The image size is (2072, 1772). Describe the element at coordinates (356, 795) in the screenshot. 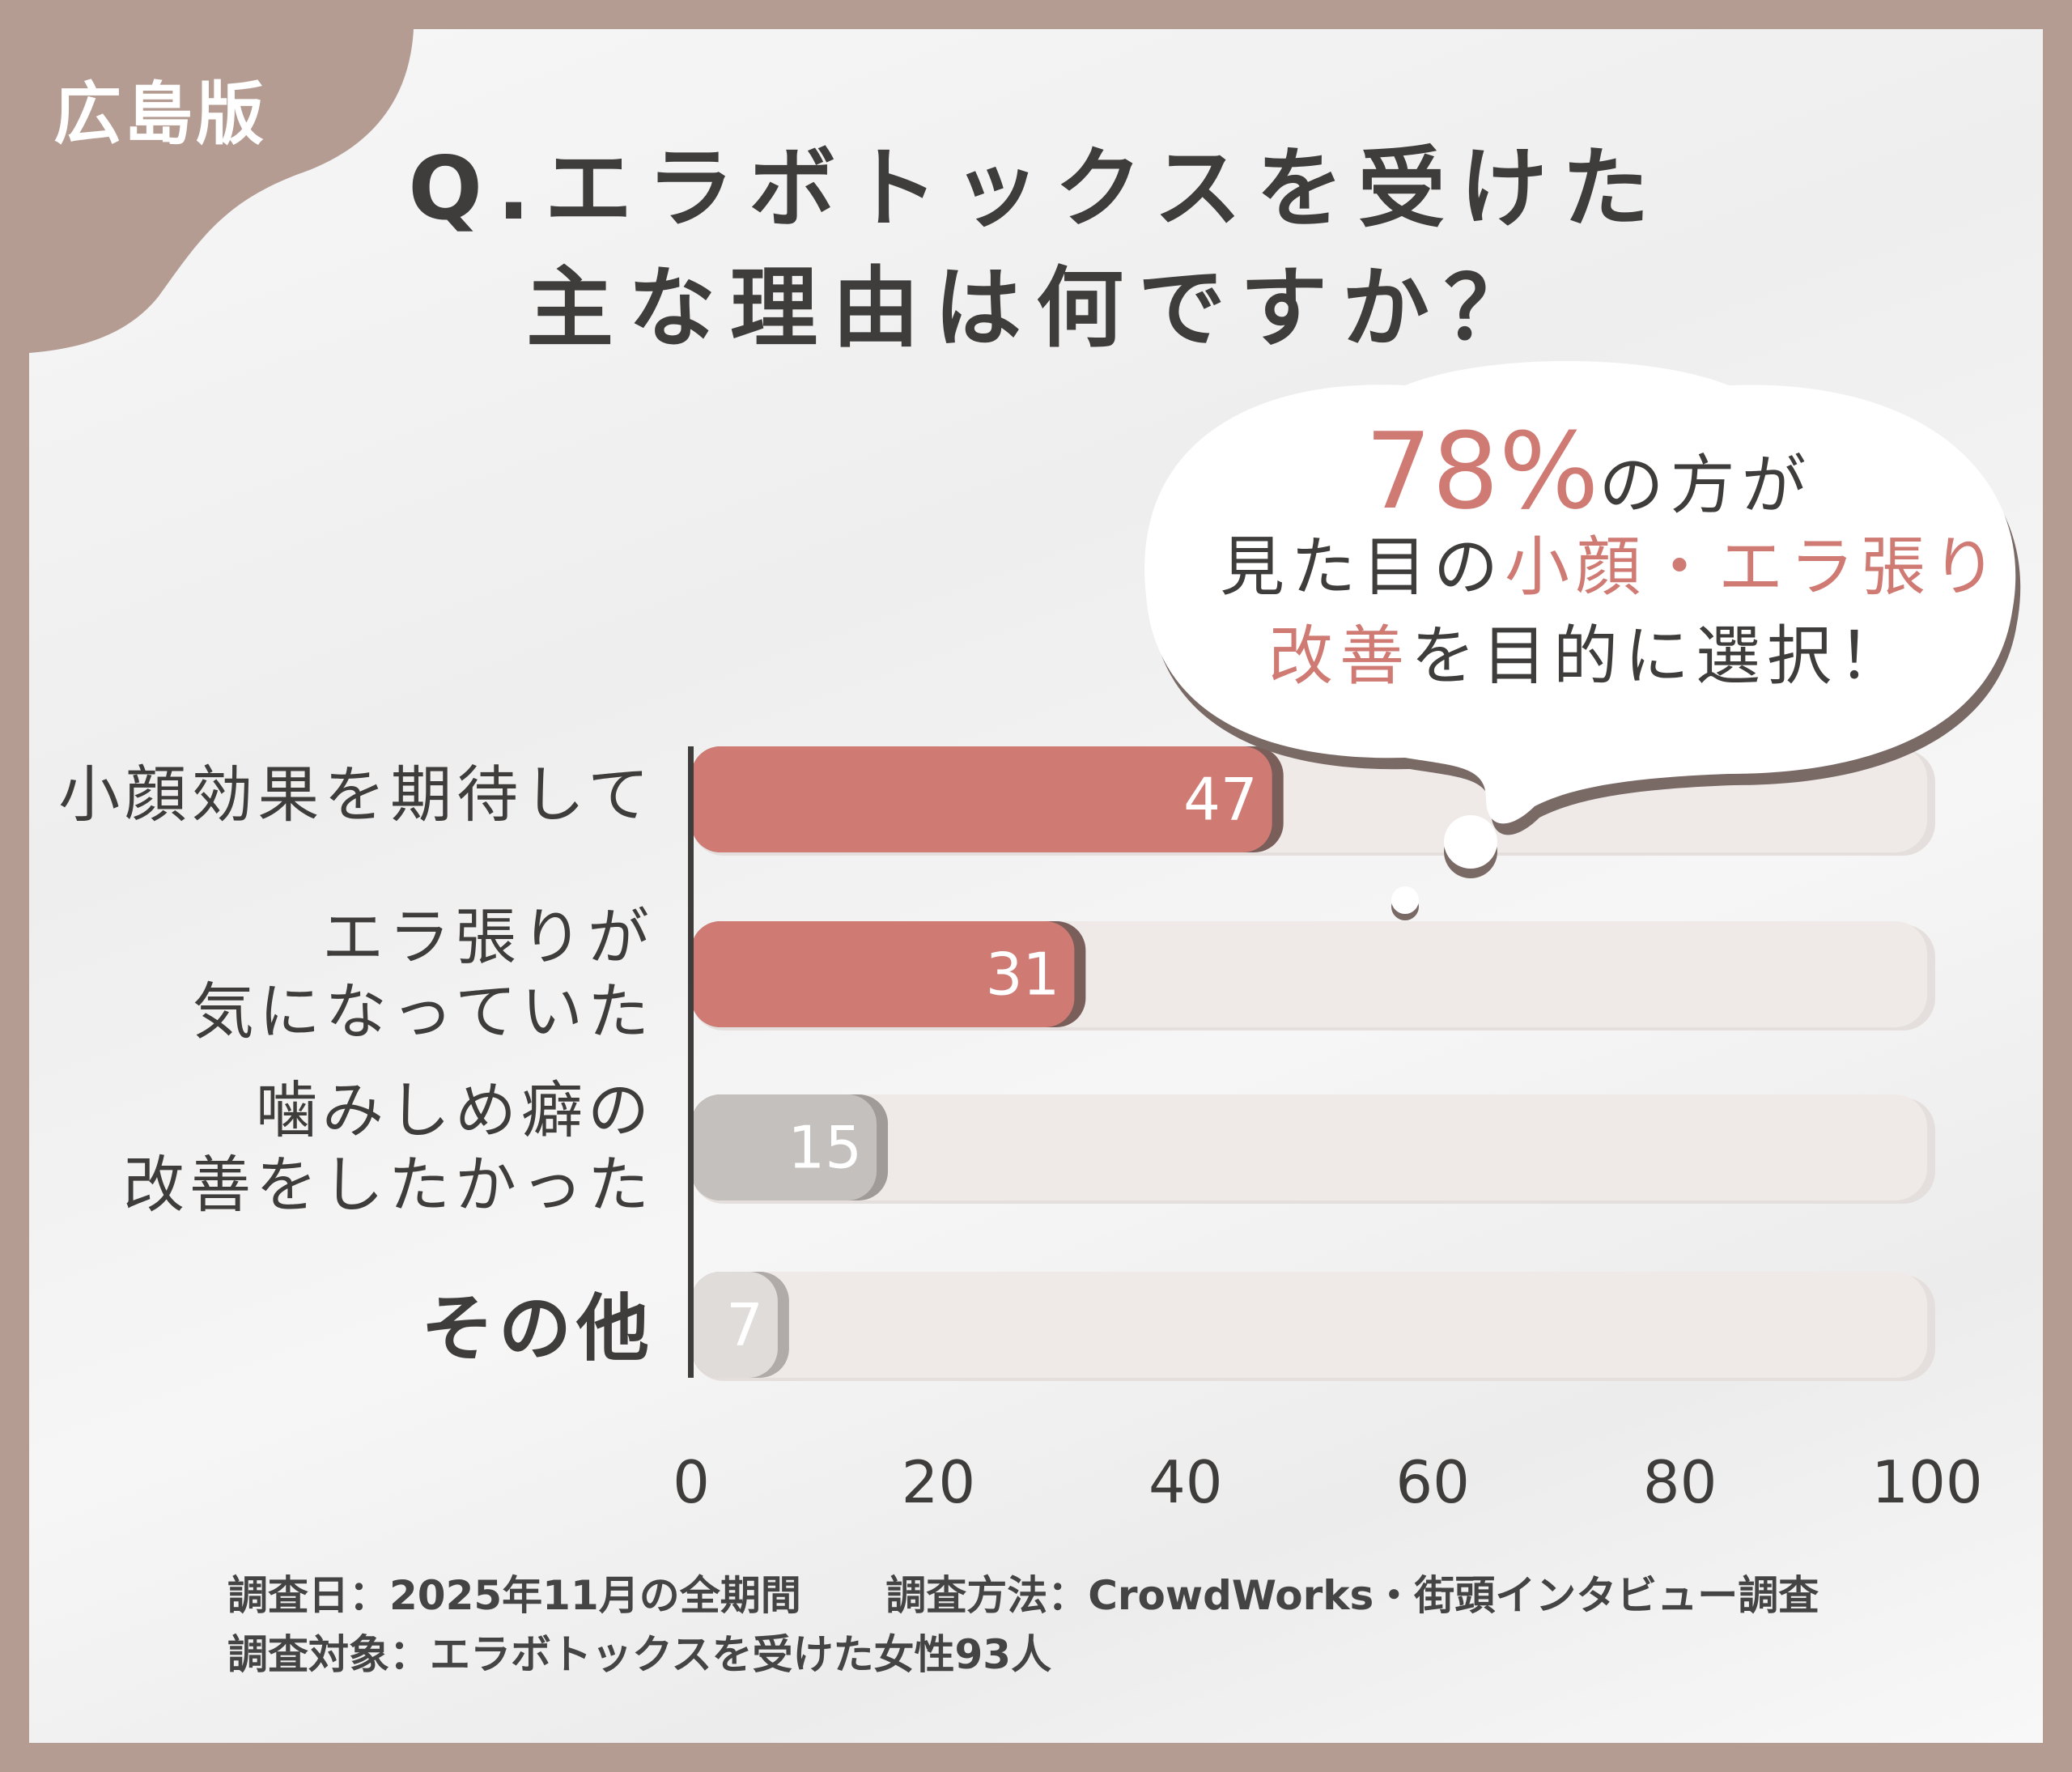

I see `category-label: 小顔効果を期待して` at that location.